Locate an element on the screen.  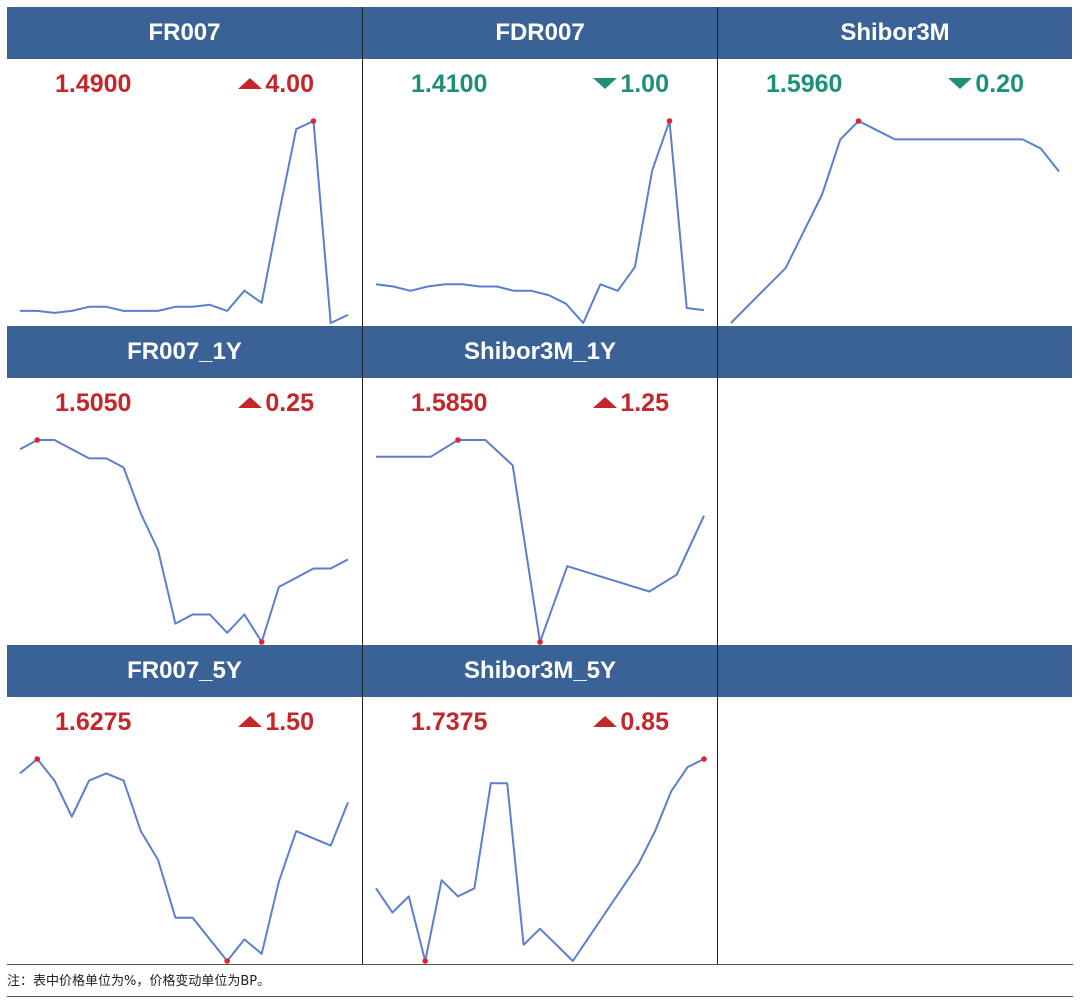
panel-fdr007: FDR007 1.4100 1.00 is located at coordinates (539, 167).